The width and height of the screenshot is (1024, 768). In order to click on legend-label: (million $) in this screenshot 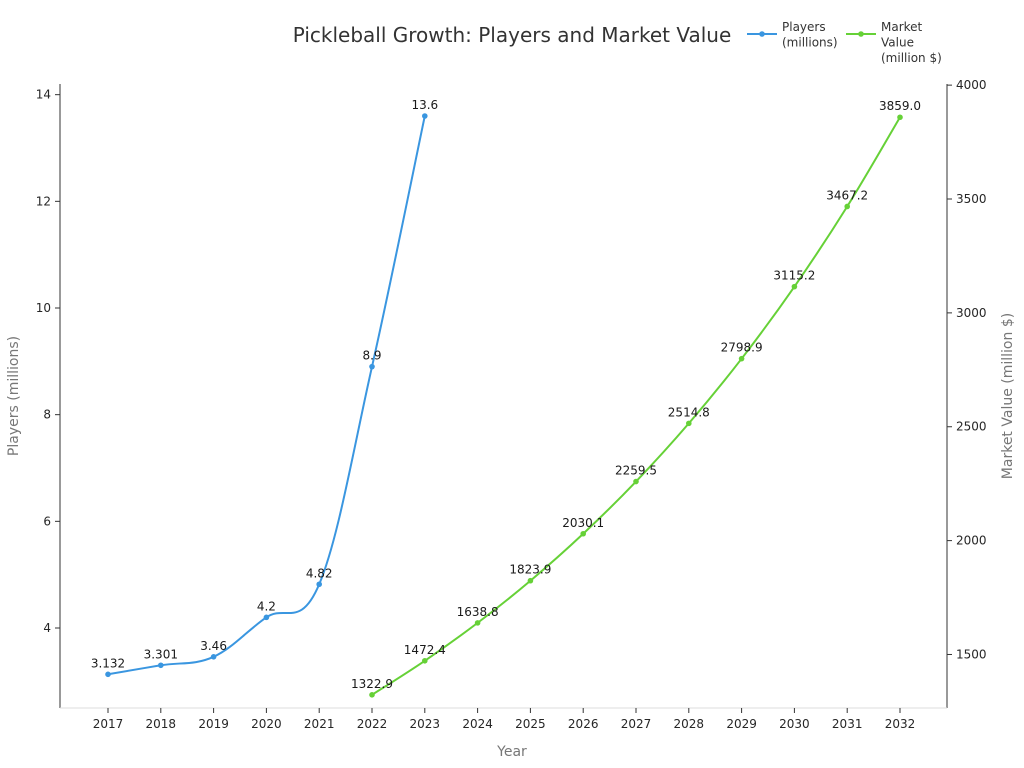, I will do `click(911, 58)`.